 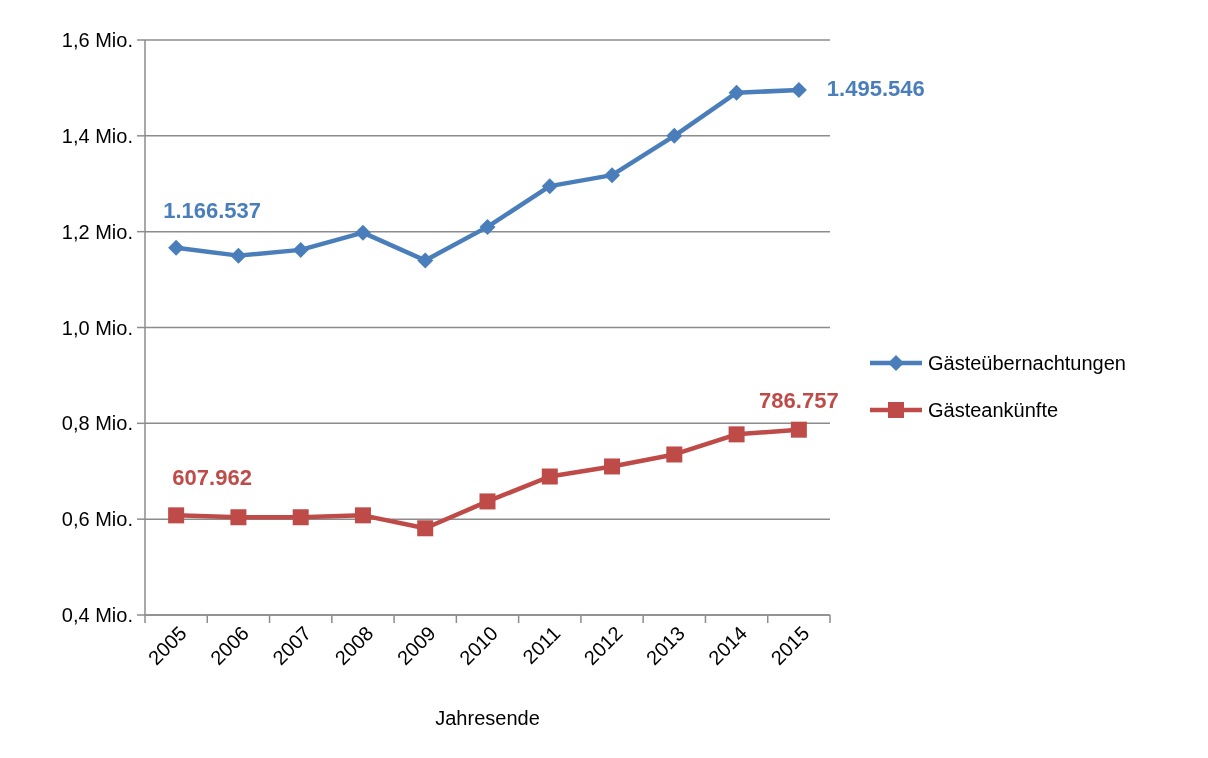 What do you see at coordinates (212, 210) in the screenshot?
I see `annotation: 1.166.537` at bounding box center [212, 210].